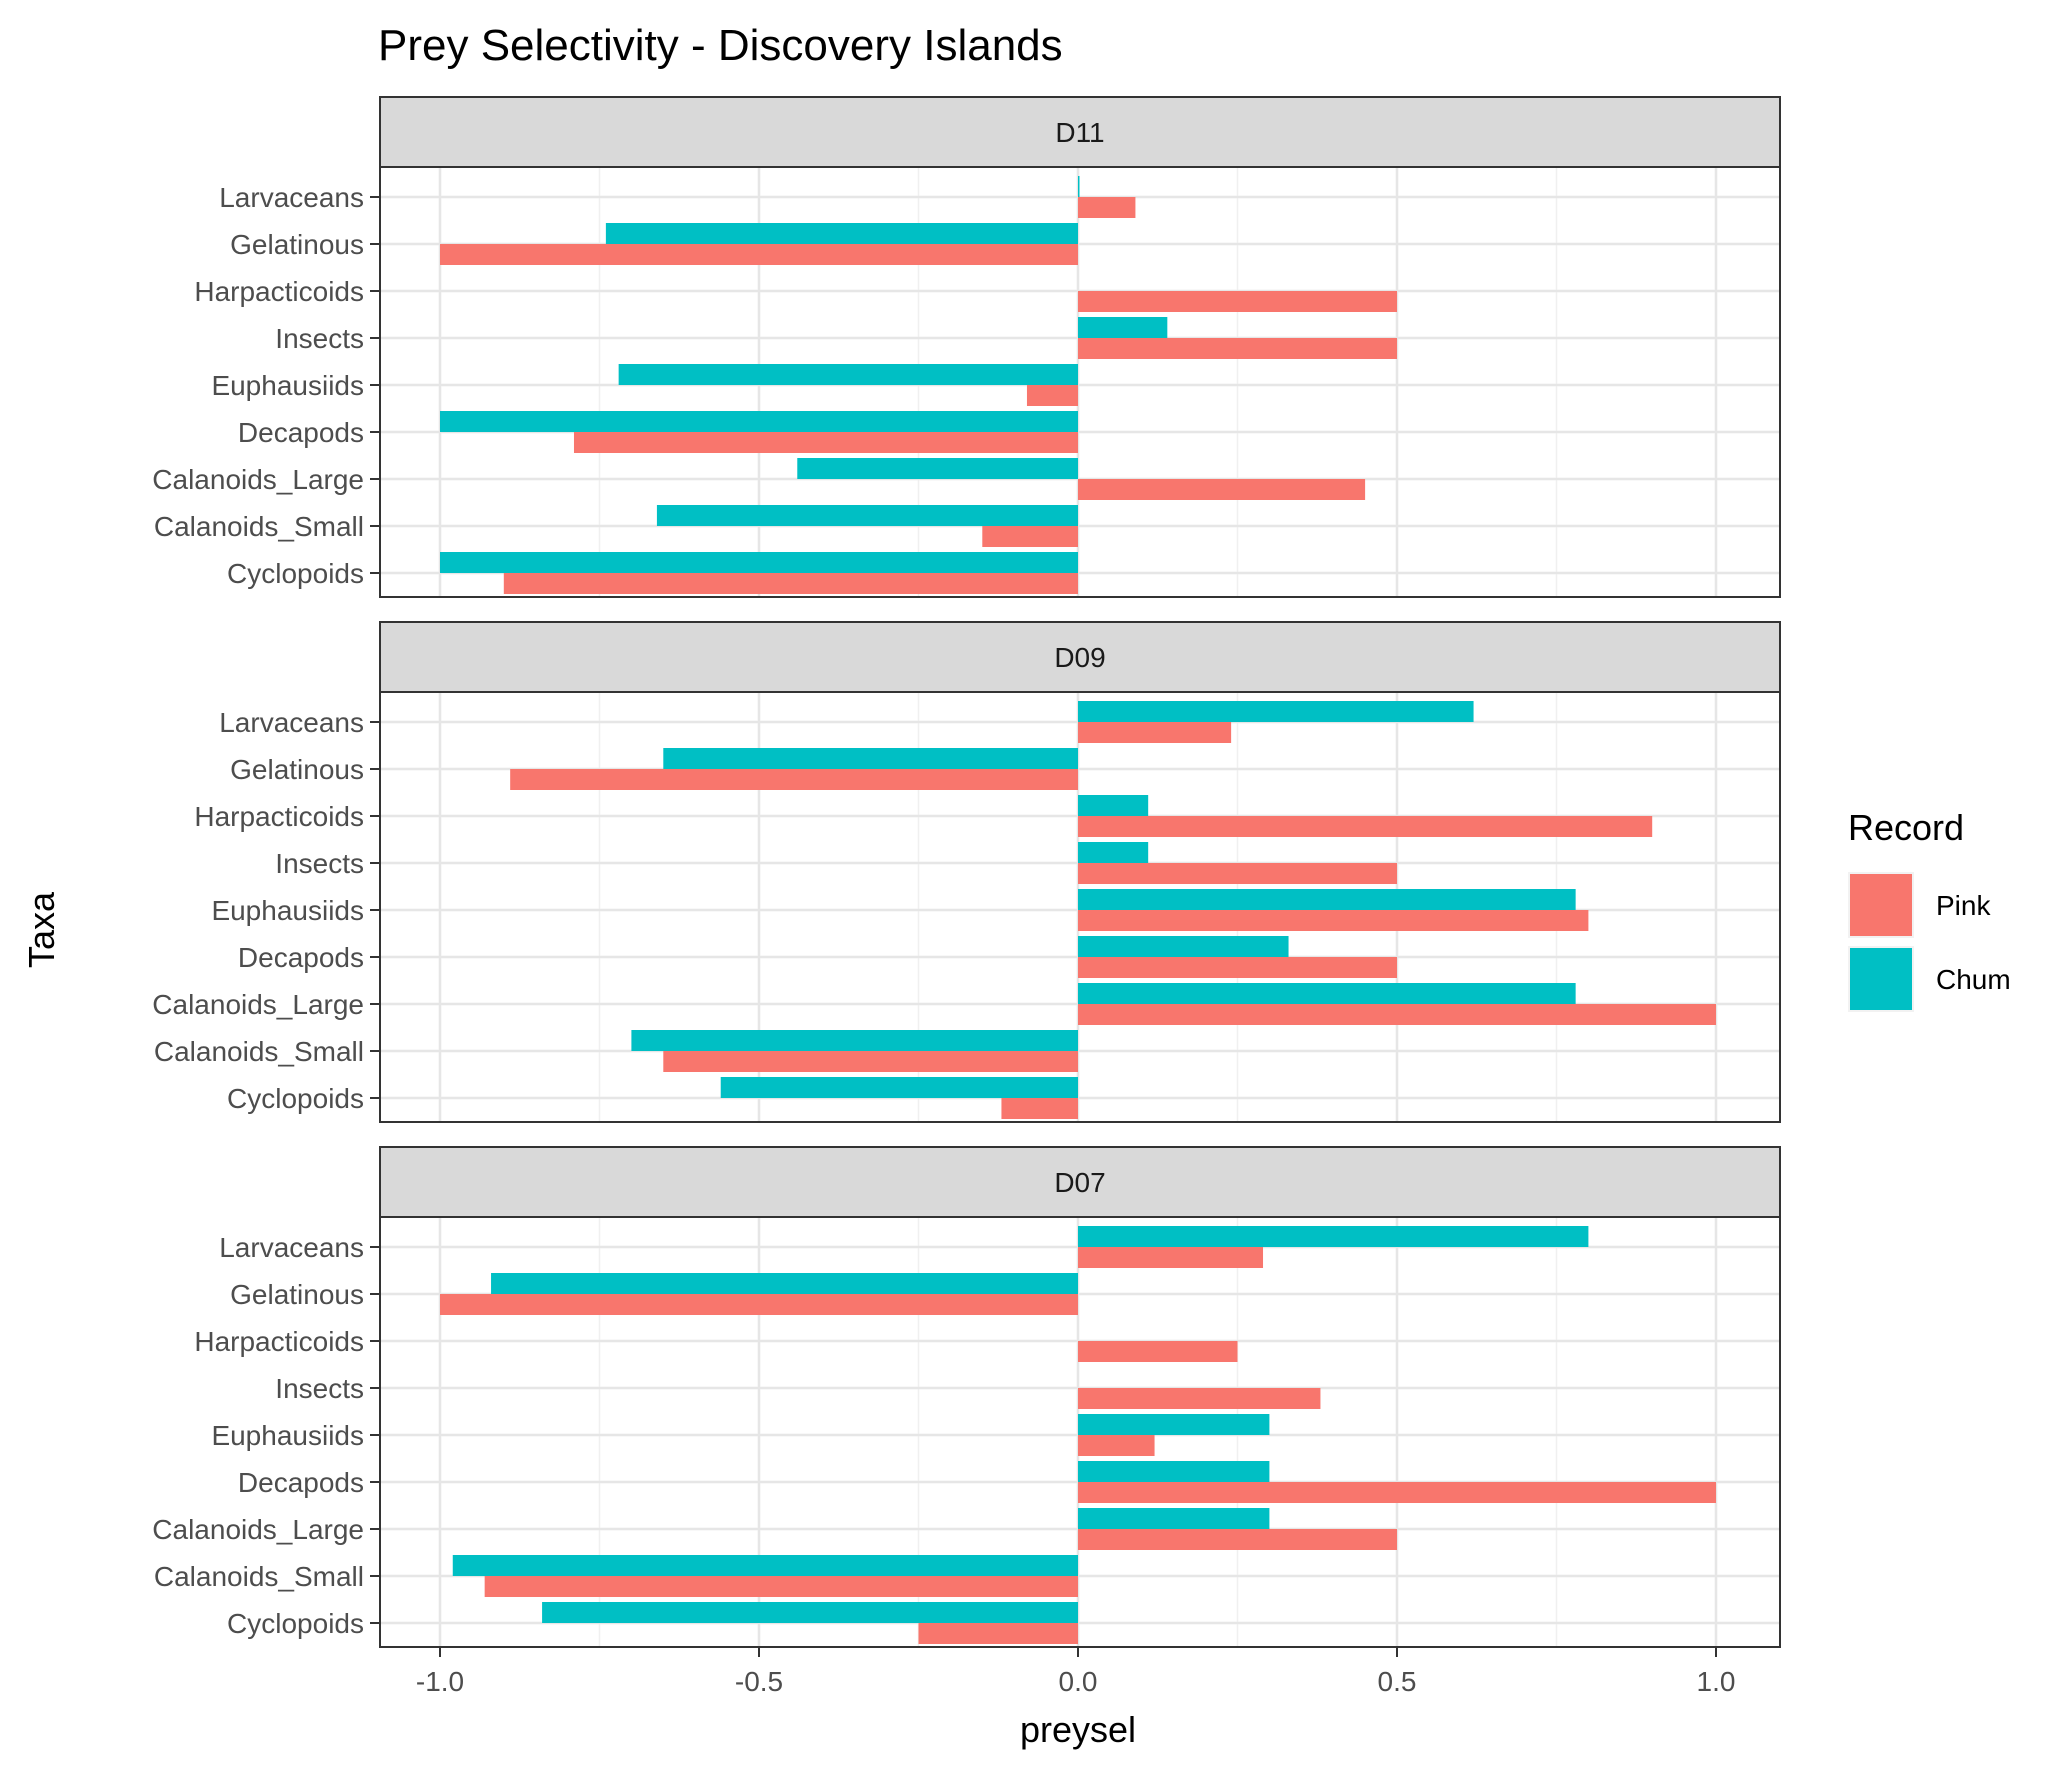  I want to click on bar-pink-D07-euphausiids, so click(1116, 1445).